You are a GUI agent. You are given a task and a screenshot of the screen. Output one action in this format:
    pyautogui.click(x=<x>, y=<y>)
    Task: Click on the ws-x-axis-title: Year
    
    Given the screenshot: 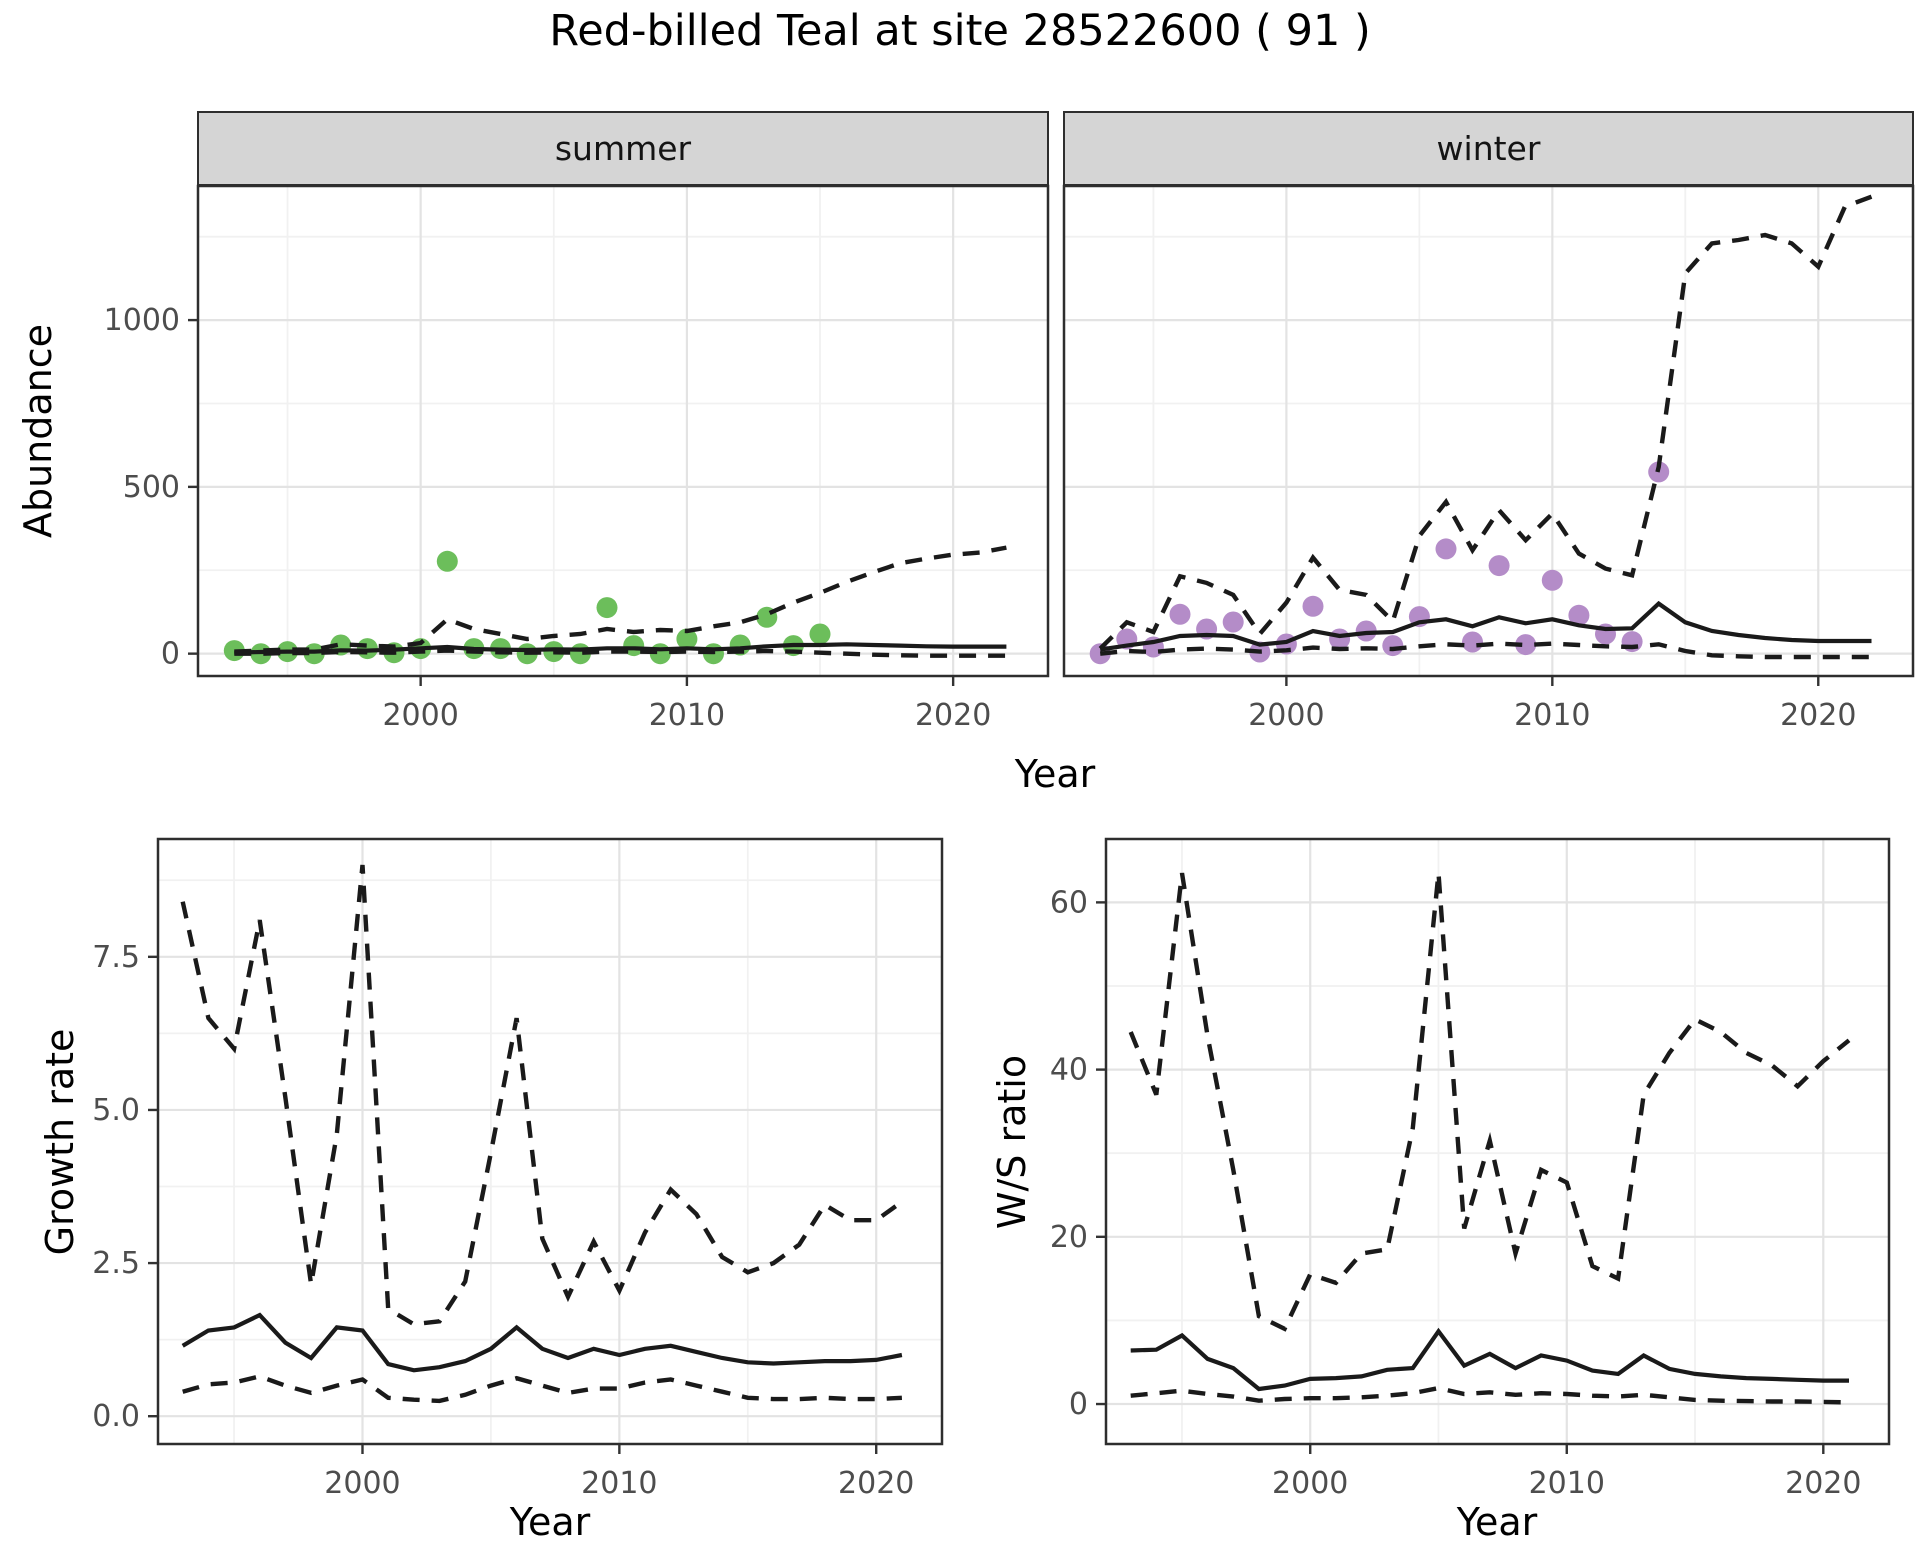 What is the action you would take?
    pyautogui.click(x=1497, y=1522)
    